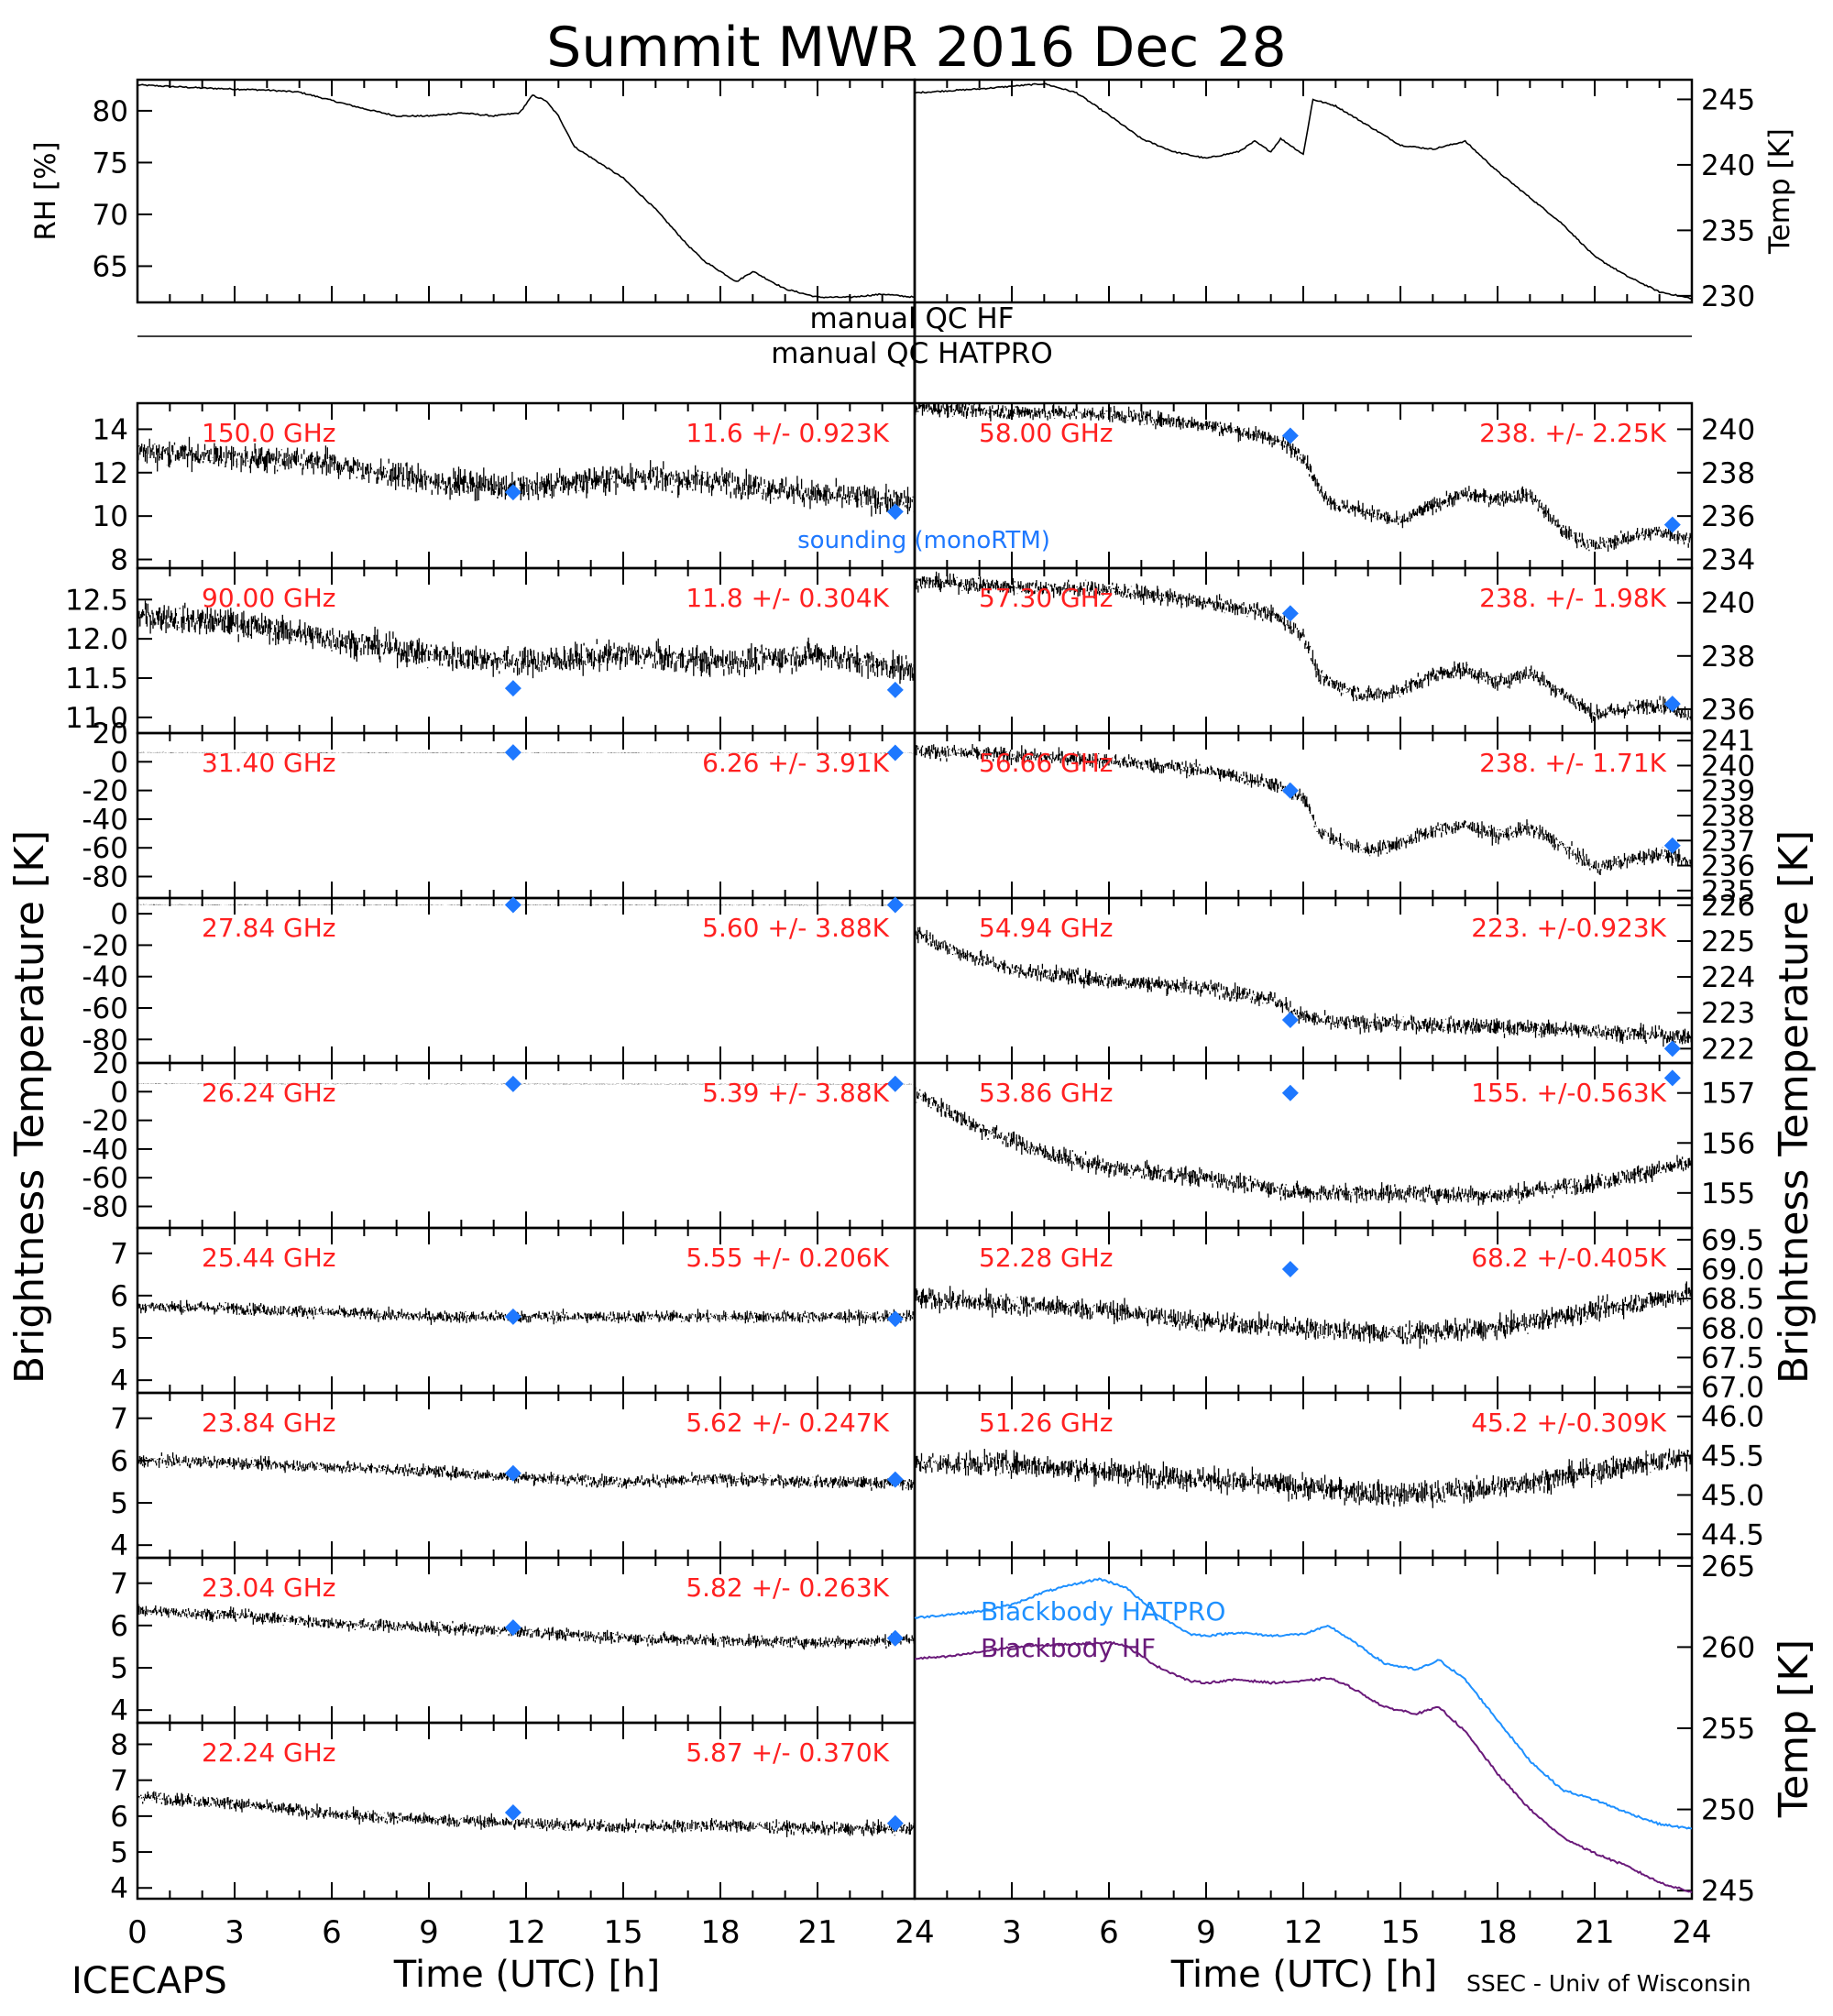 The width and height of the screenshot is (1833, 2016). I want to click on left-bt-panel-0-freq-label: 150.0 GHz, so click(269, 433).